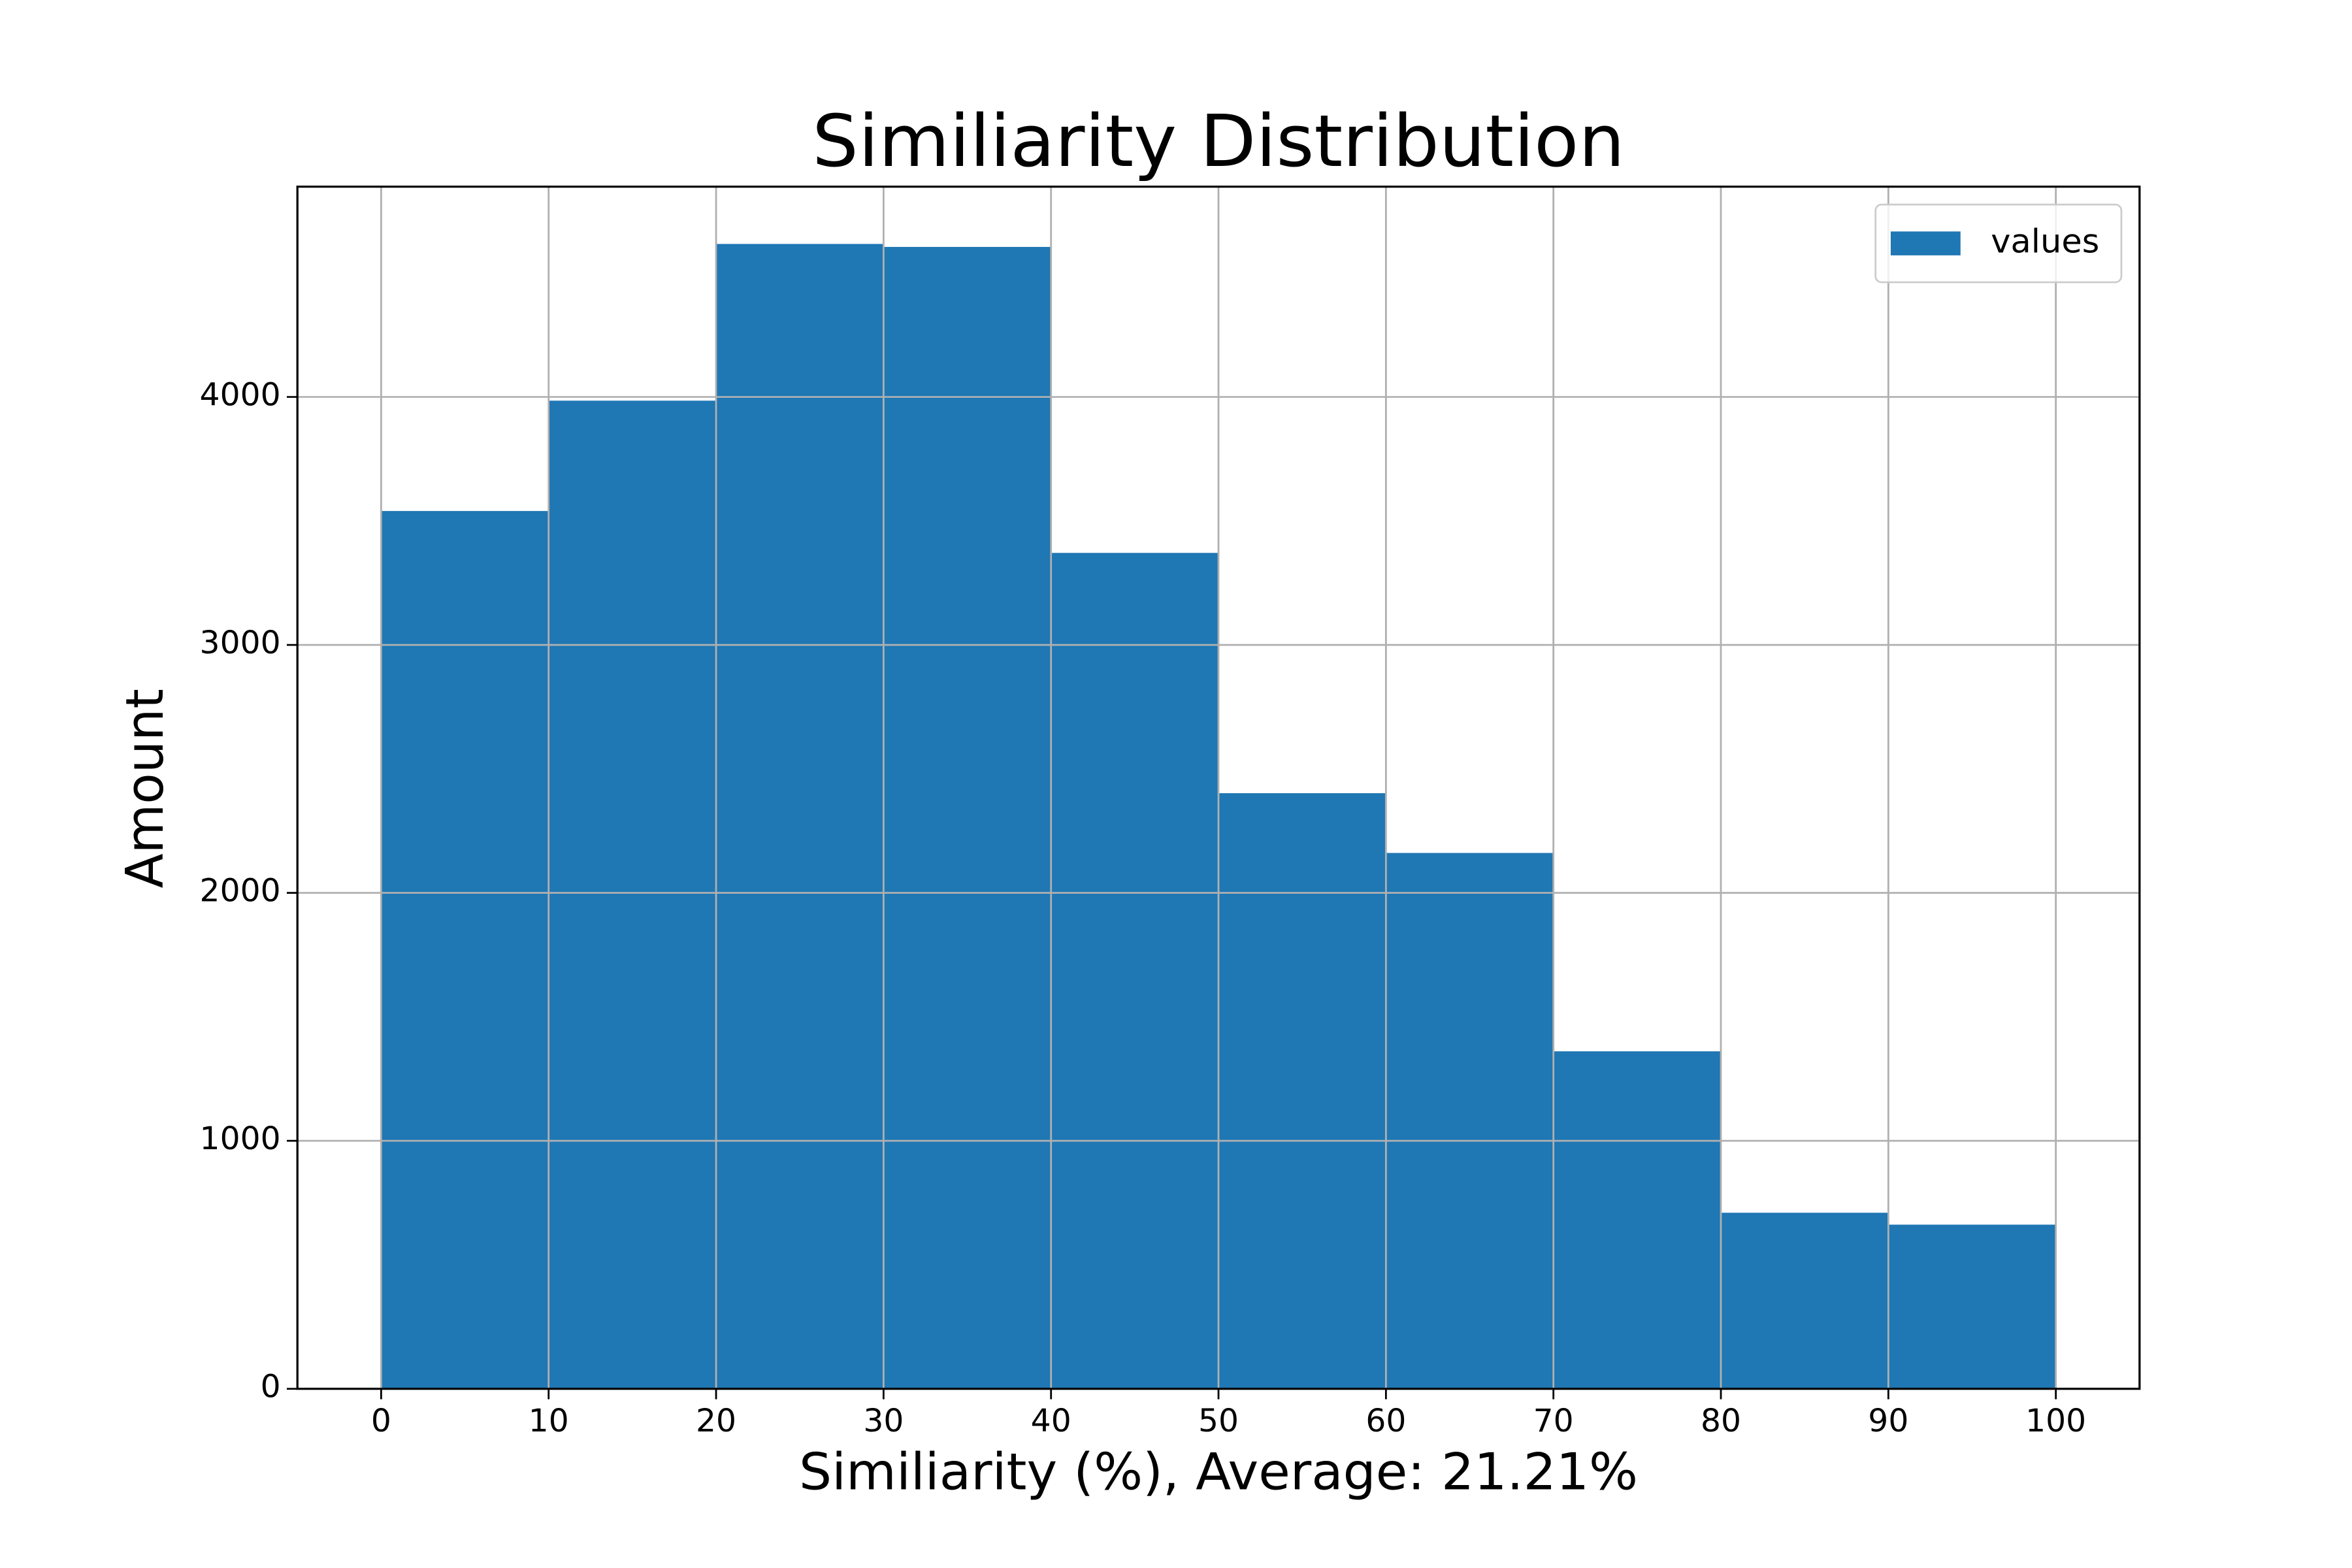 Image resolution: width=2352 pixels, height=1568 pixels. Describe the element at coordinates (2045, 241) in the screenshot. I see `legend-label: values` at that location.